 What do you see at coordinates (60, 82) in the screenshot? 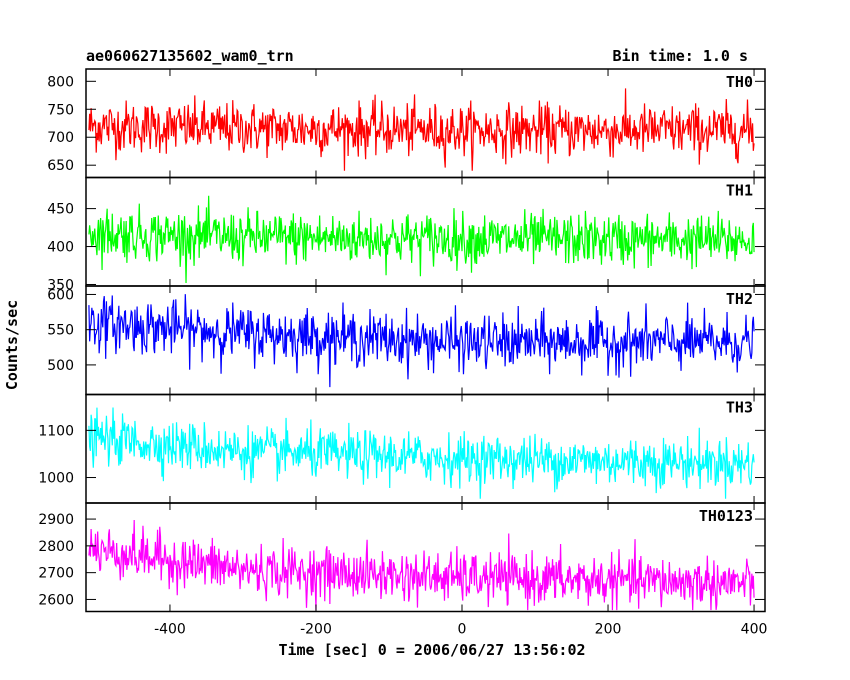
I see `y-tick-label: 800` at bounding box center [60, 82].